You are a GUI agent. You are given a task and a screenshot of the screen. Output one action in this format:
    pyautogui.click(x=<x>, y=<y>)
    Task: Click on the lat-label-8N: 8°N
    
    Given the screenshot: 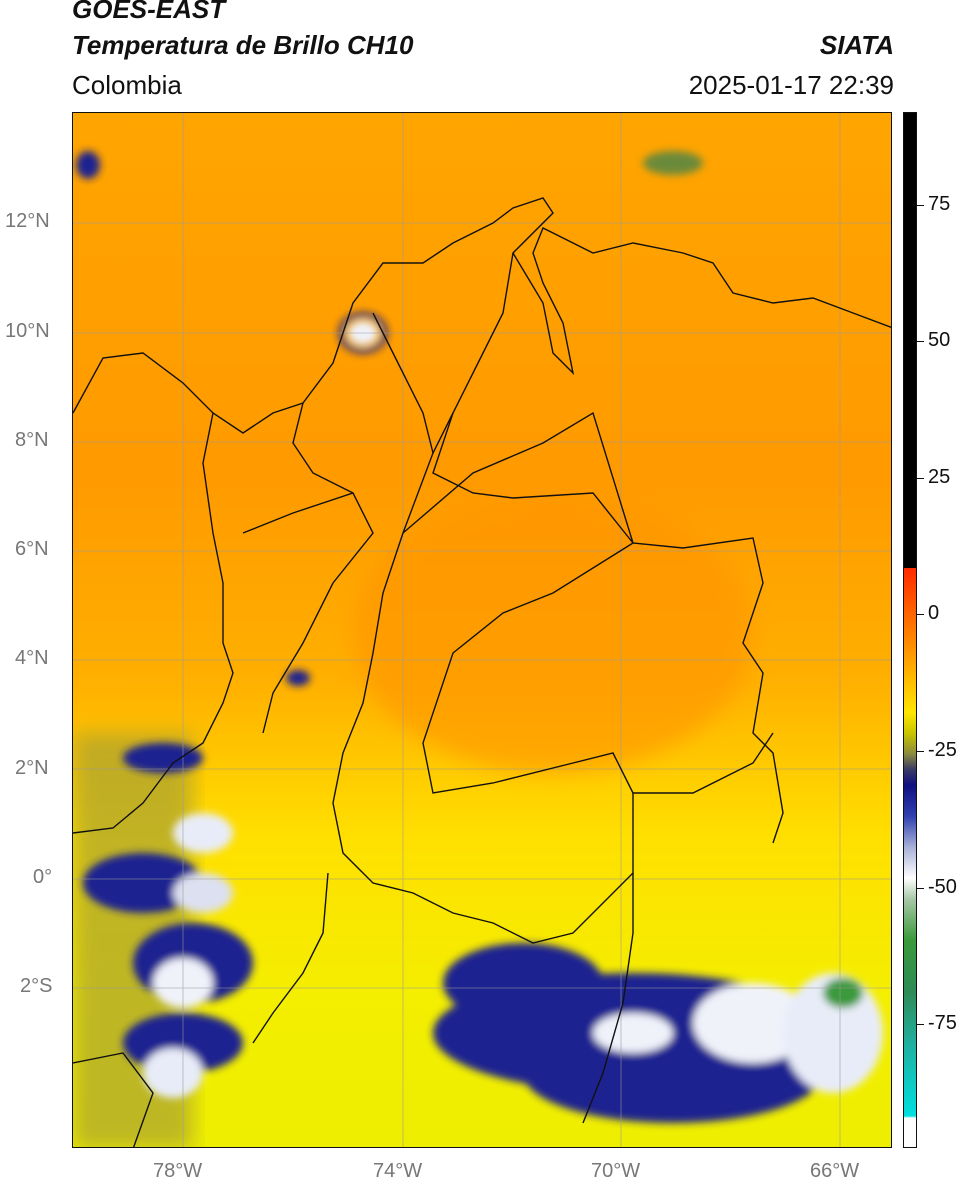 What is the action you would take?
    pyautogui.click(x=32, y=440)
    